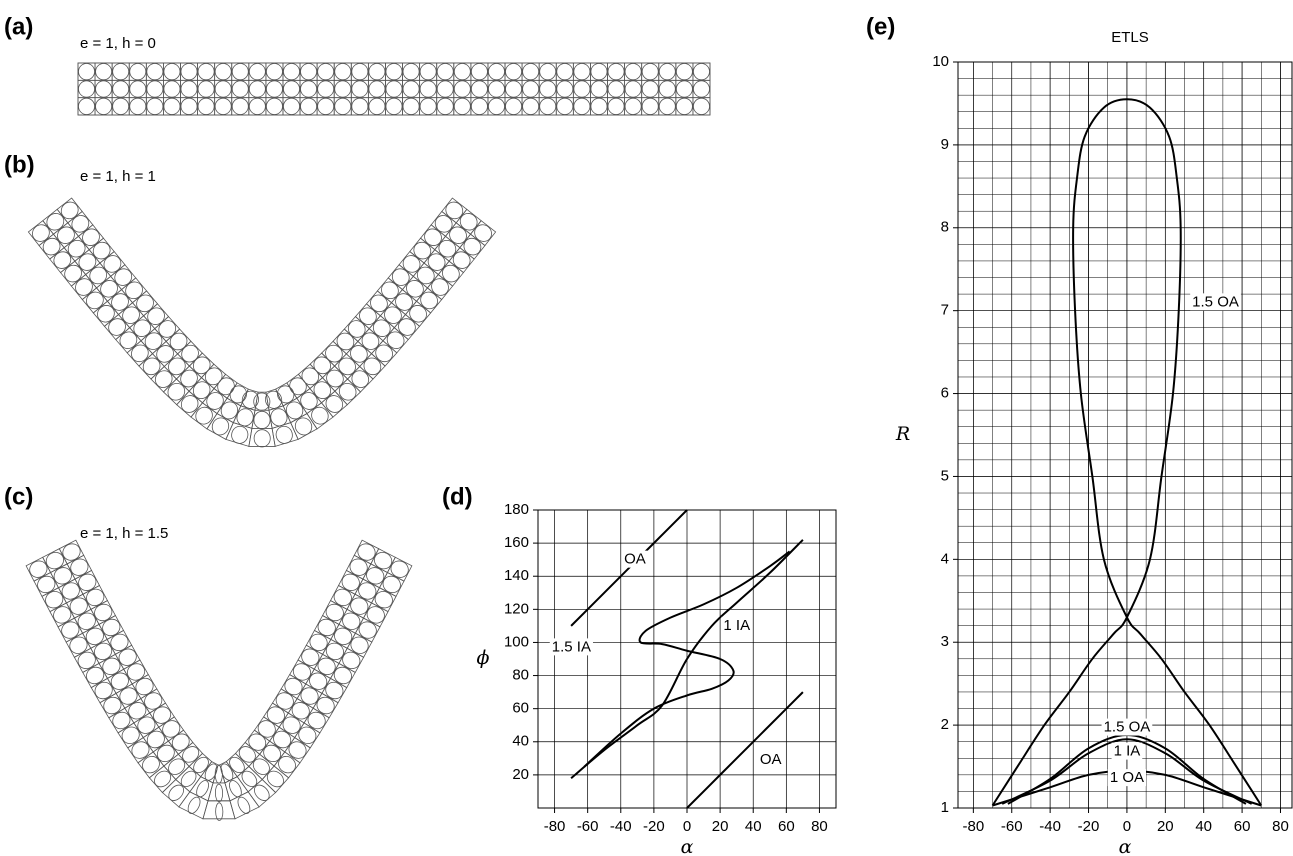 Image resolution: width=1293 pixels, height=856 pixels. Describe the element at coordinates (635, 559) in the screenshot. I see `label-background` at that location.